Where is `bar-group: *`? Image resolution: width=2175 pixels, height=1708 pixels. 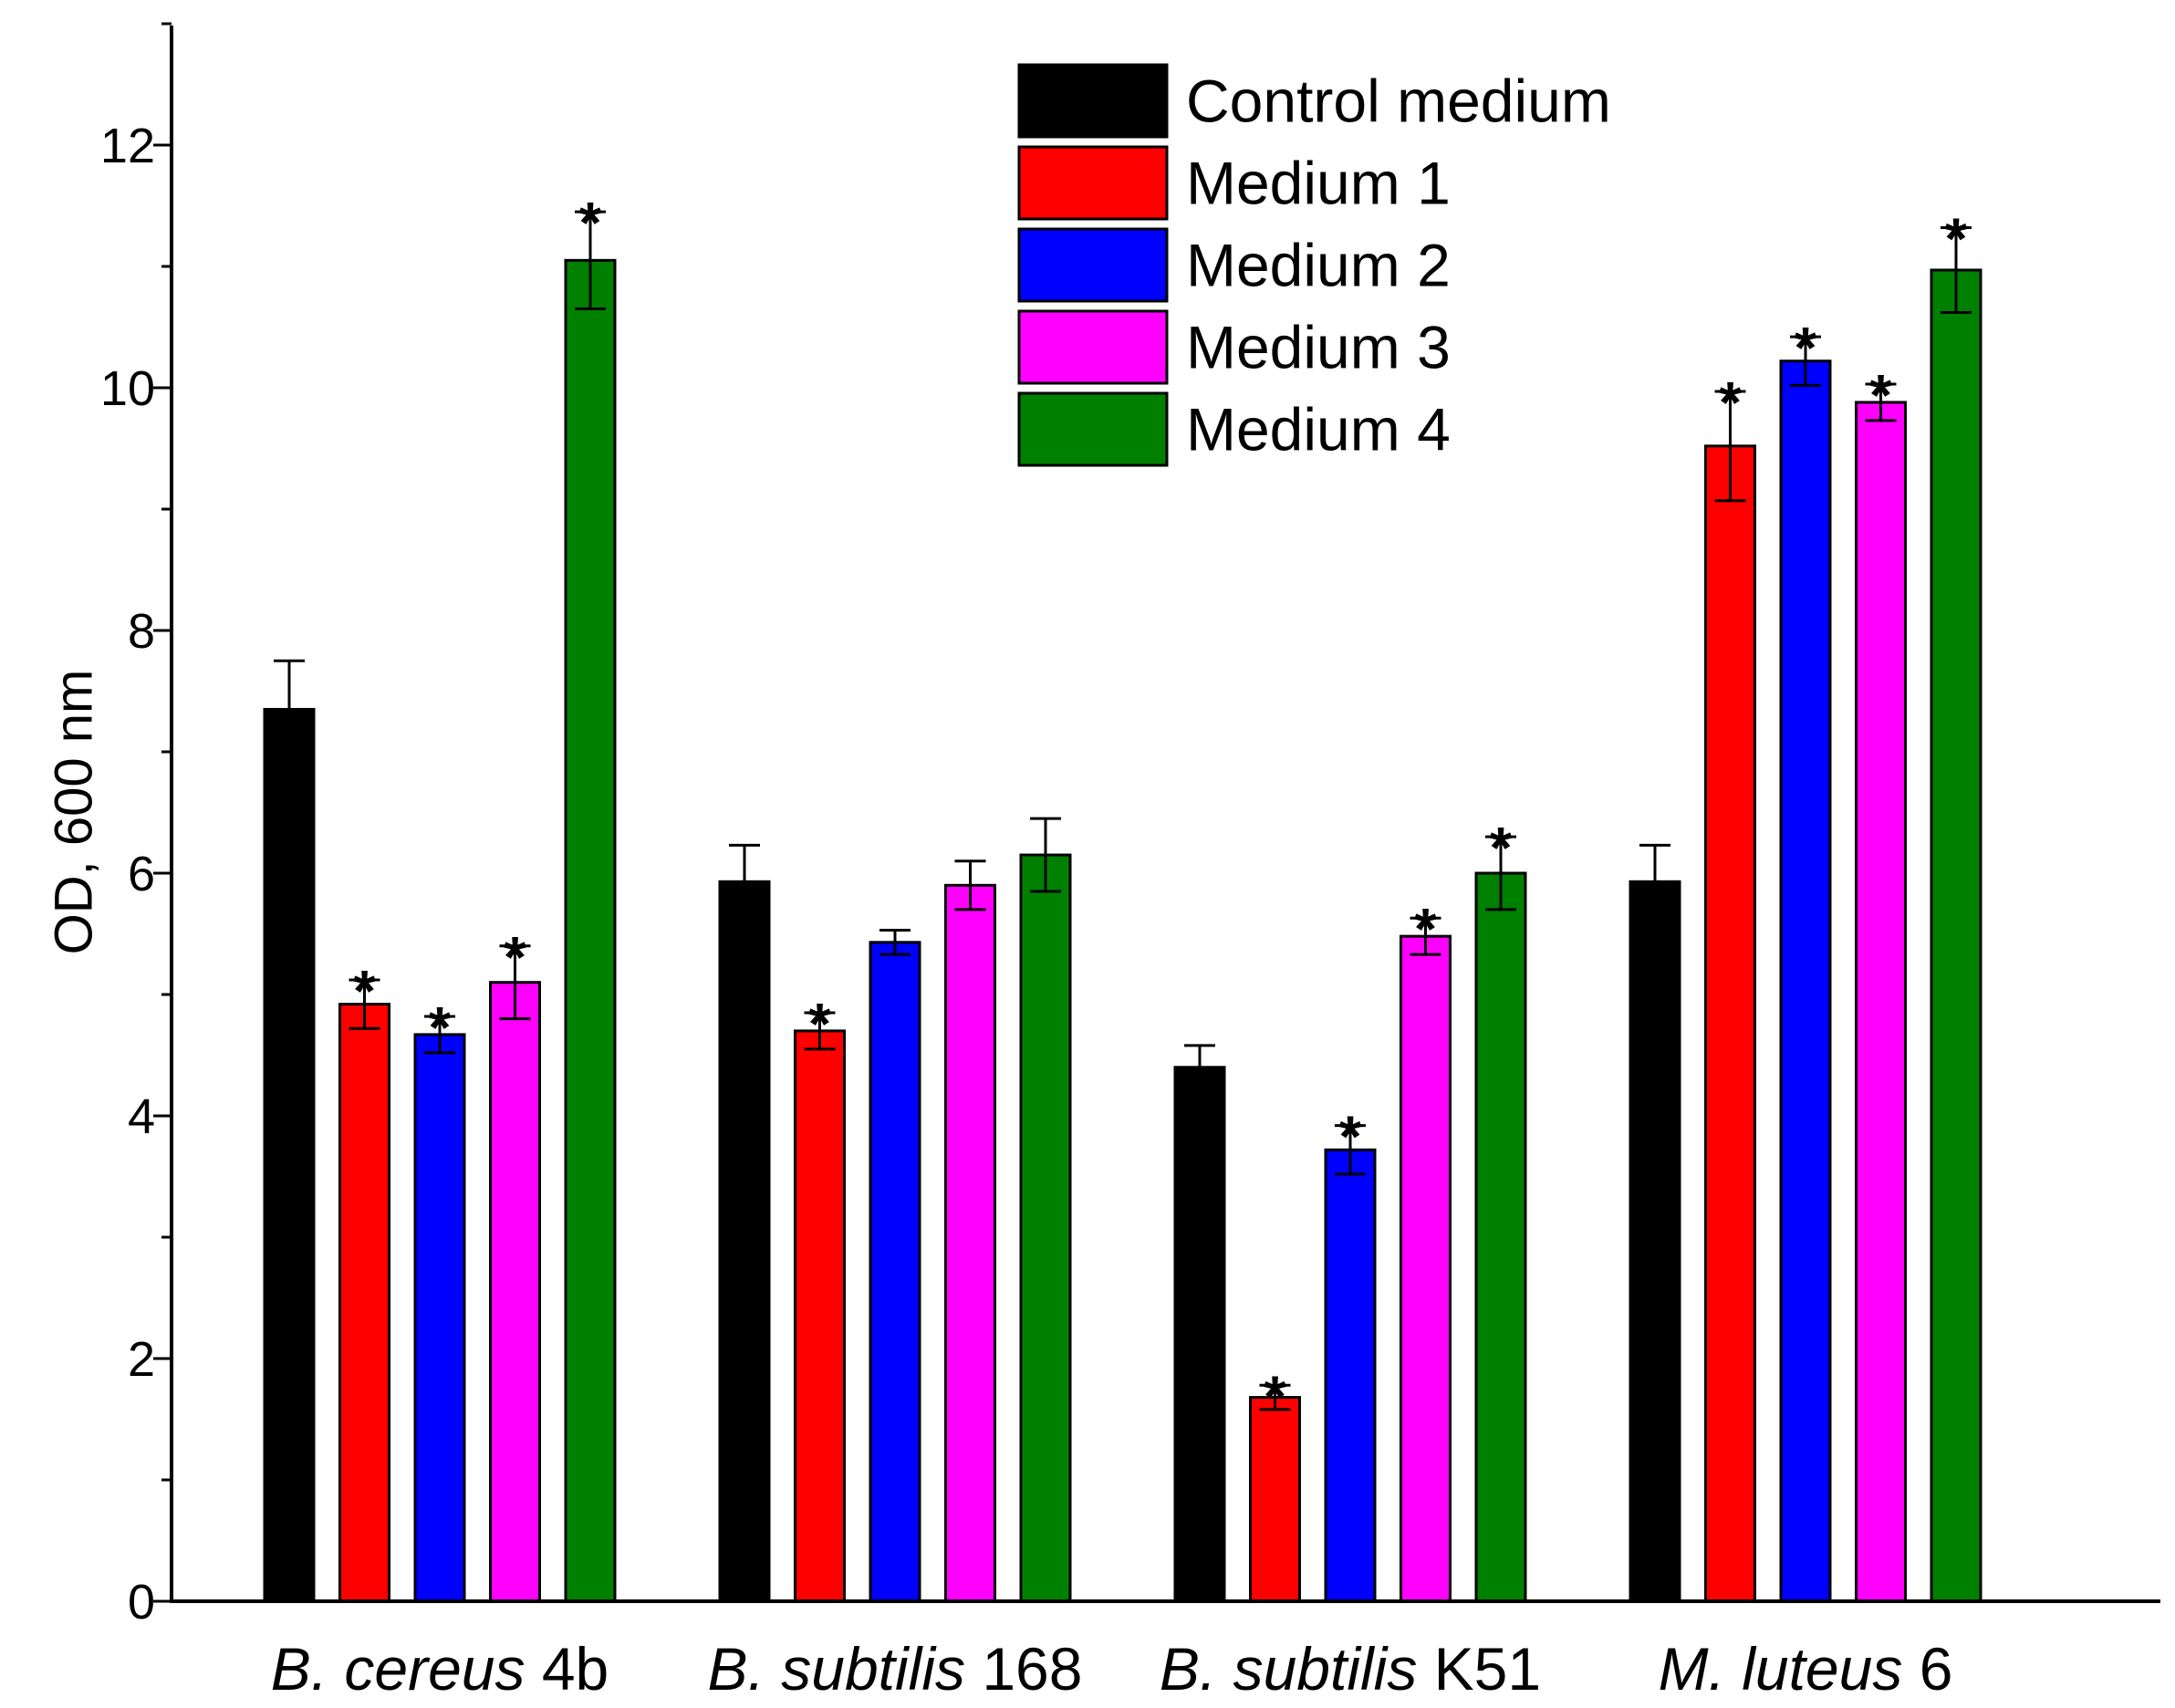
bar-group: * is located at coordinates (895, 1210).